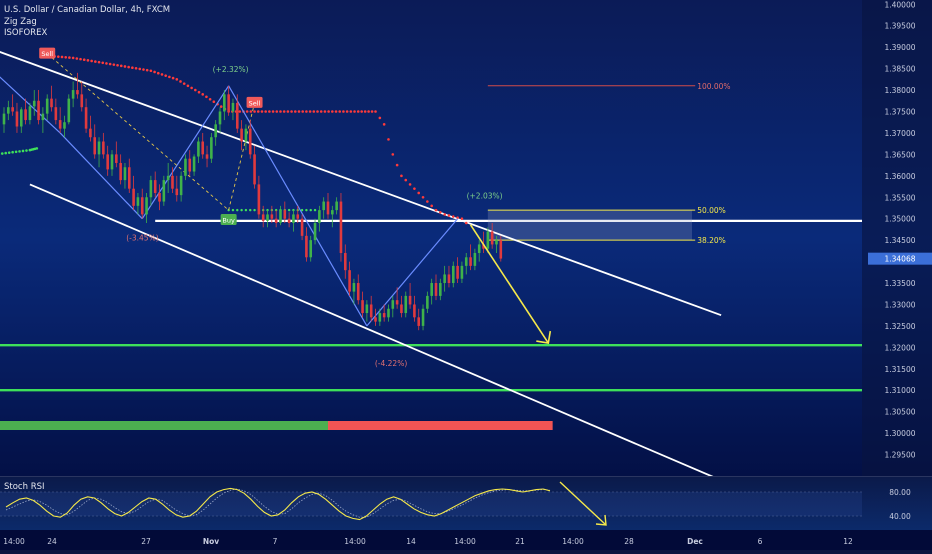 Image resolution: width=932 pixels, height=554 pixels. What do you see at coordinates (485, 196) in the screenshot?
I see `zigzag-label-3: (+2.03%)` at bounding box center [485, 196].